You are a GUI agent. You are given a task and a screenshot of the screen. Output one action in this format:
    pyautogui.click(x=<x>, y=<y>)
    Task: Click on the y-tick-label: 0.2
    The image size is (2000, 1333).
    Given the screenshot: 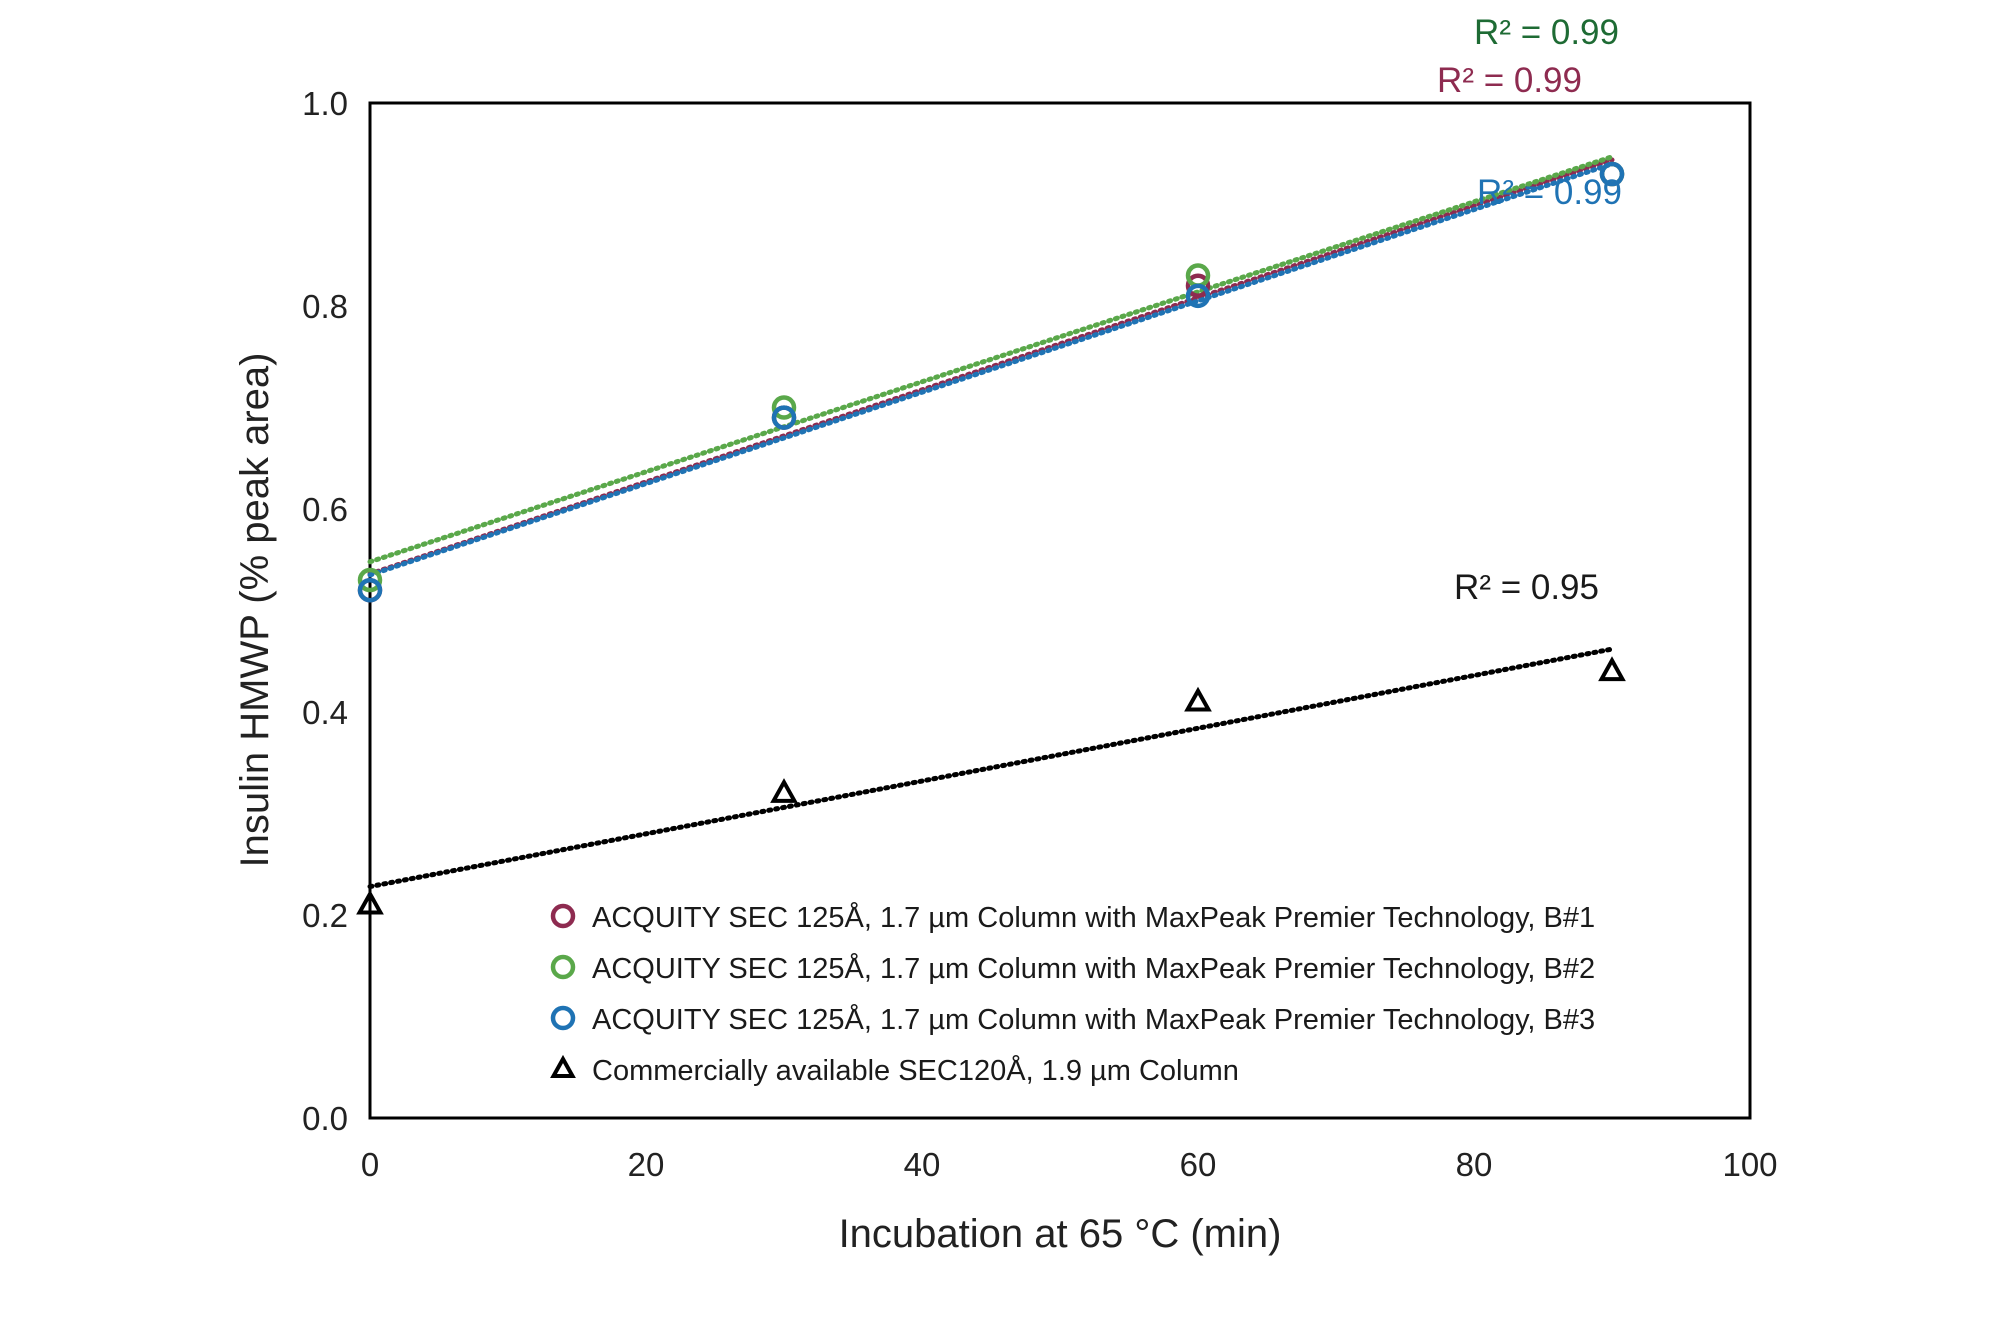 What is the action you would take?
    pyautogui.click(x=325, y=915)
    